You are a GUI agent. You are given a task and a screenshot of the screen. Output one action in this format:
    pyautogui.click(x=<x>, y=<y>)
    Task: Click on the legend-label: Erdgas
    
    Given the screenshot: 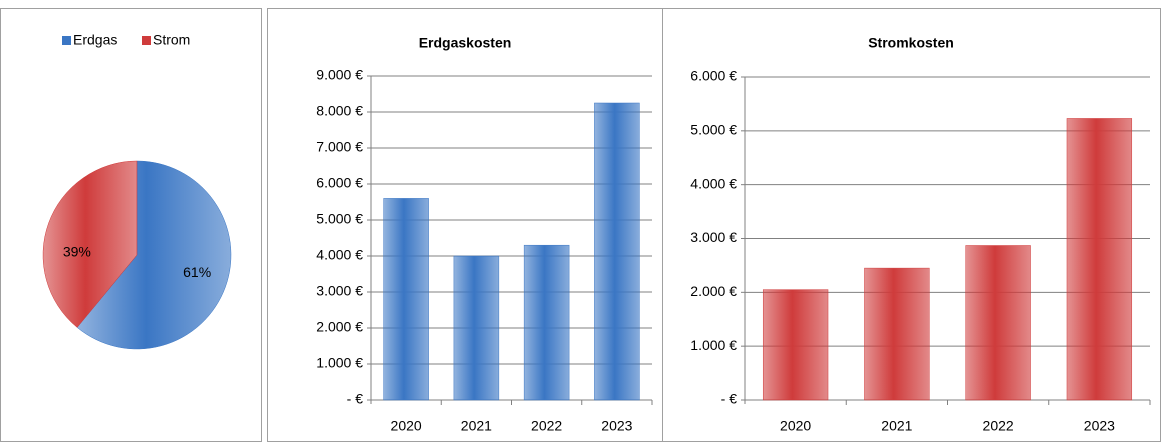 What is the action you would take?
    pyautogui.click(x=95, y=40)
    